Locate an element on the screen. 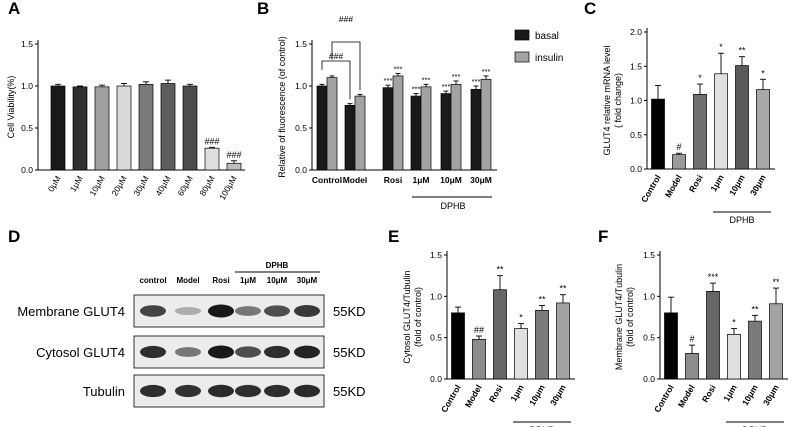 This screenshot has height=427, width=796. legend-label: basal is located at coordinates (547, 36).